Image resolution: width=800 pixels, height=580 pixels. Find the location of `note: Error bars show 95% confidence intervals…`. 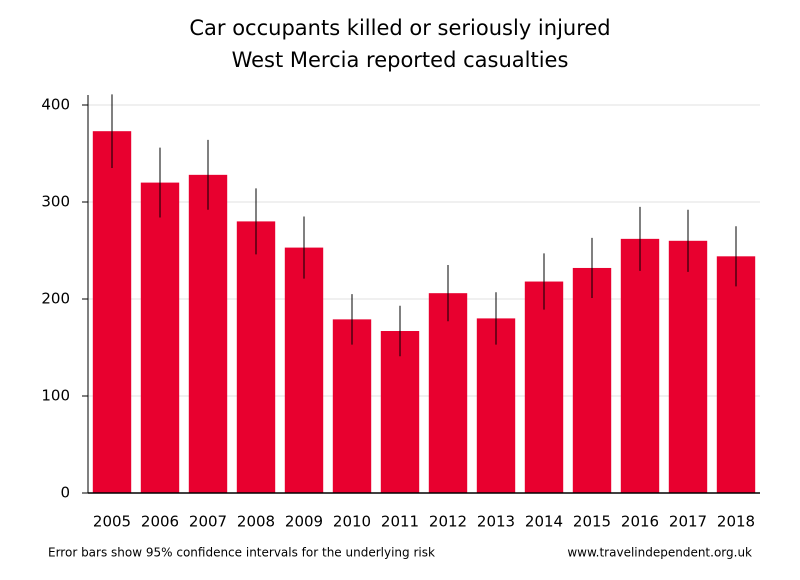

note: Error bars show 95% confidence intervals… is located at coordinates (241, 553).